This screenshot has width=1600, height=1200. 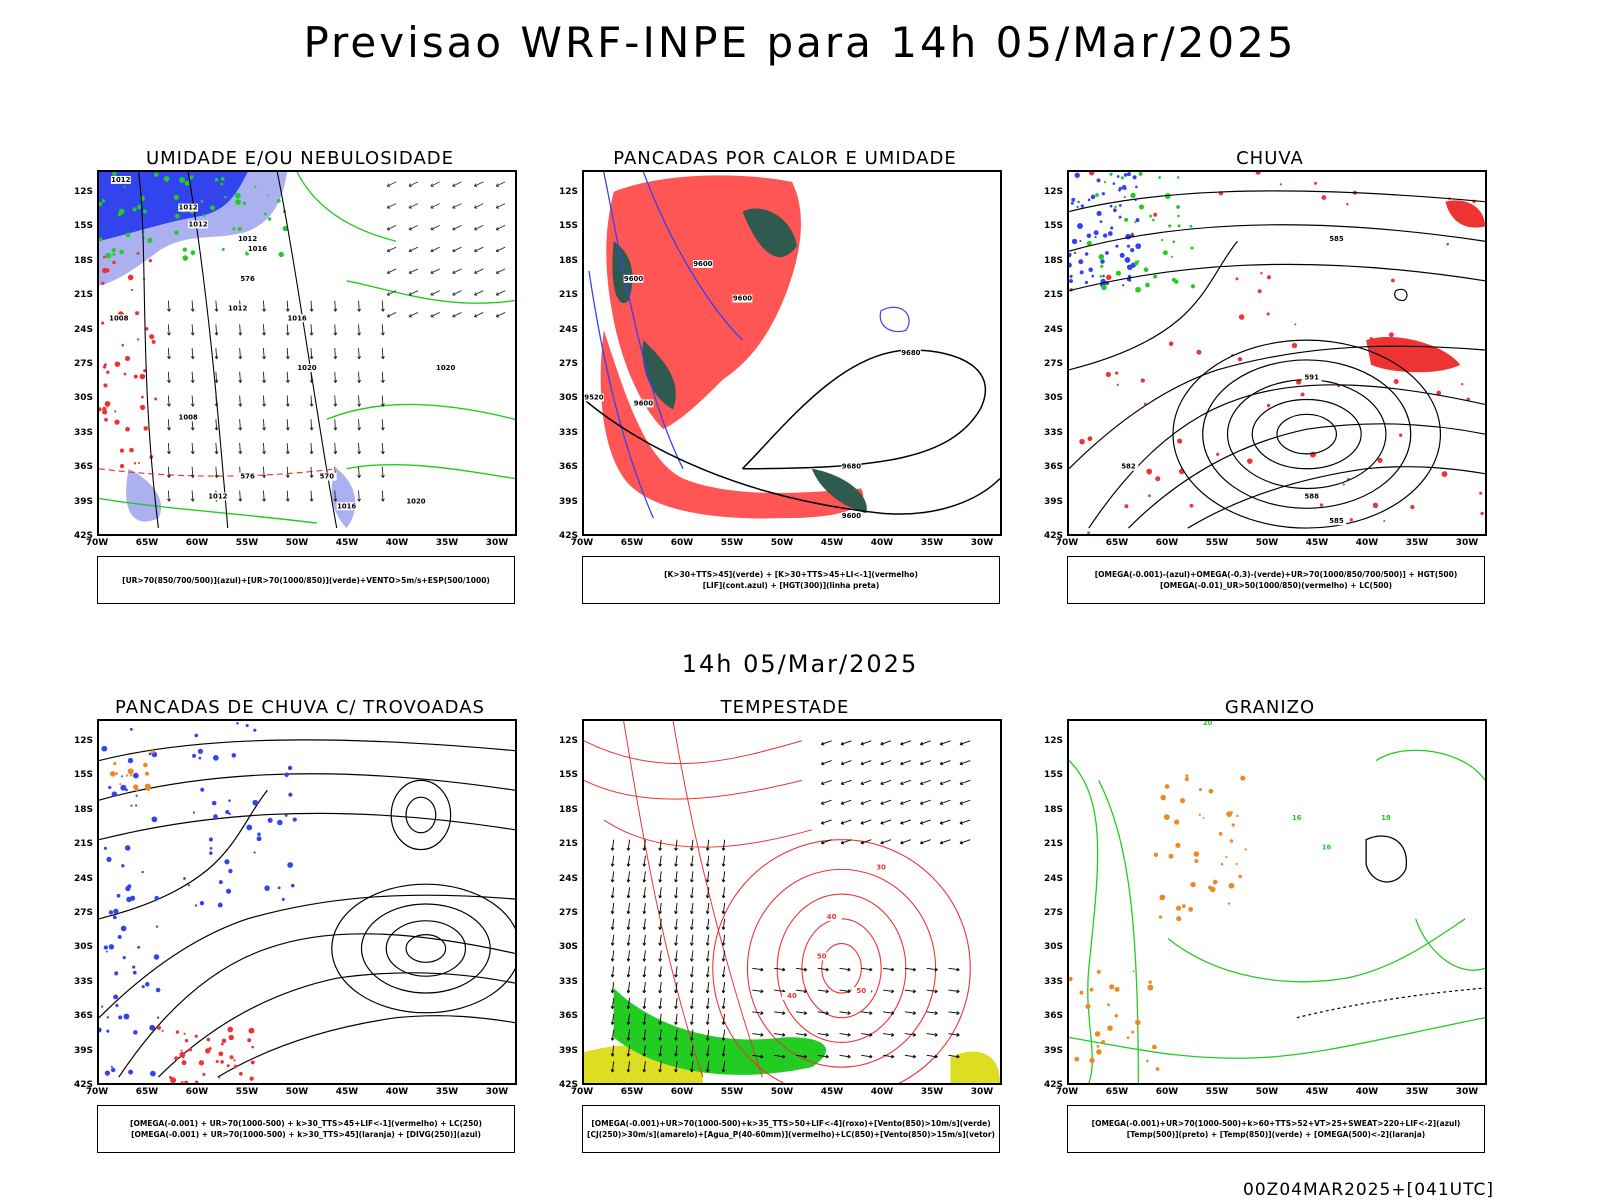 I want to click on lat-tick-label: 42S, so click(x=1053, y=536).